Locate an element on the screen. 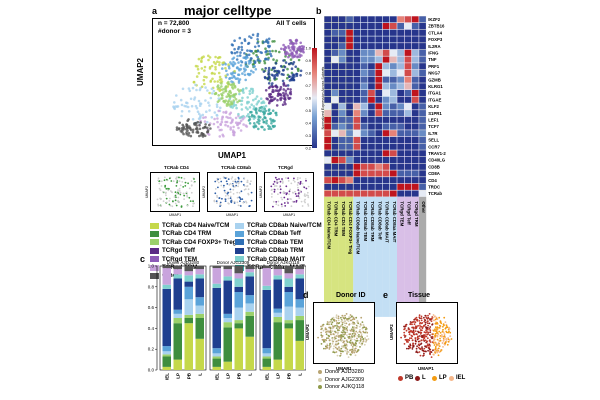  panel-e-letter: e is located at coordinates (386, 295).